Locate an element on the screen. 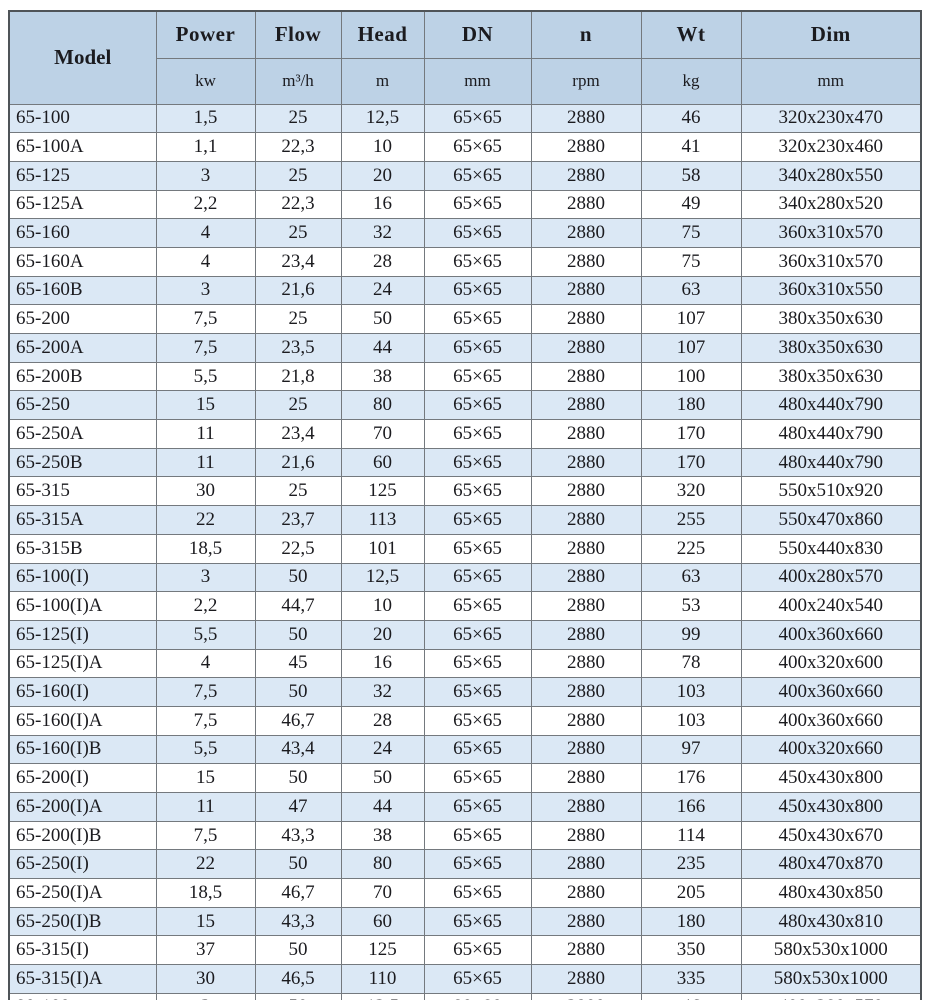 Image resolution: width=927 pixels, height=1000 pixels. model-cell: 65-100 is located at coordinates (82, 118).